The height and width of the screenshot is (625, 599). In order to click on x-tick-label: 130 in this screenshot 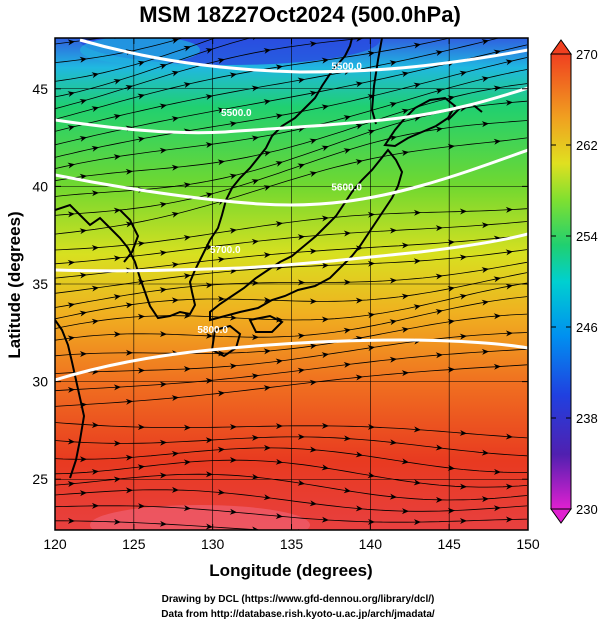, I will do `click(213, 544)`.